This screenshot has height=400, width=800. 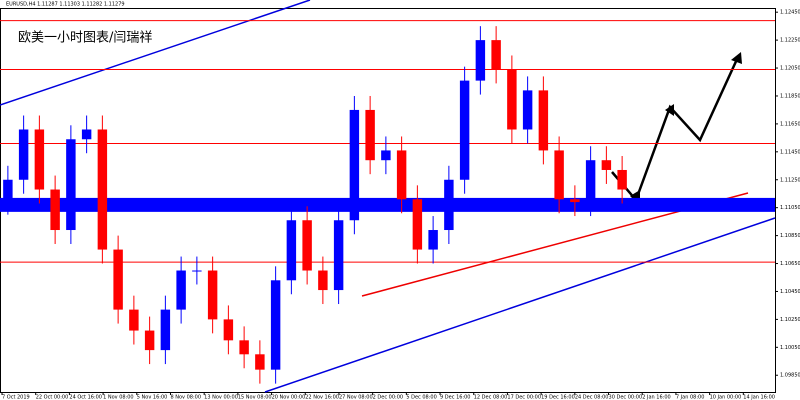 I want to click on x-tick-label: 2 Dec 00:00, so click(x=388, y=397).